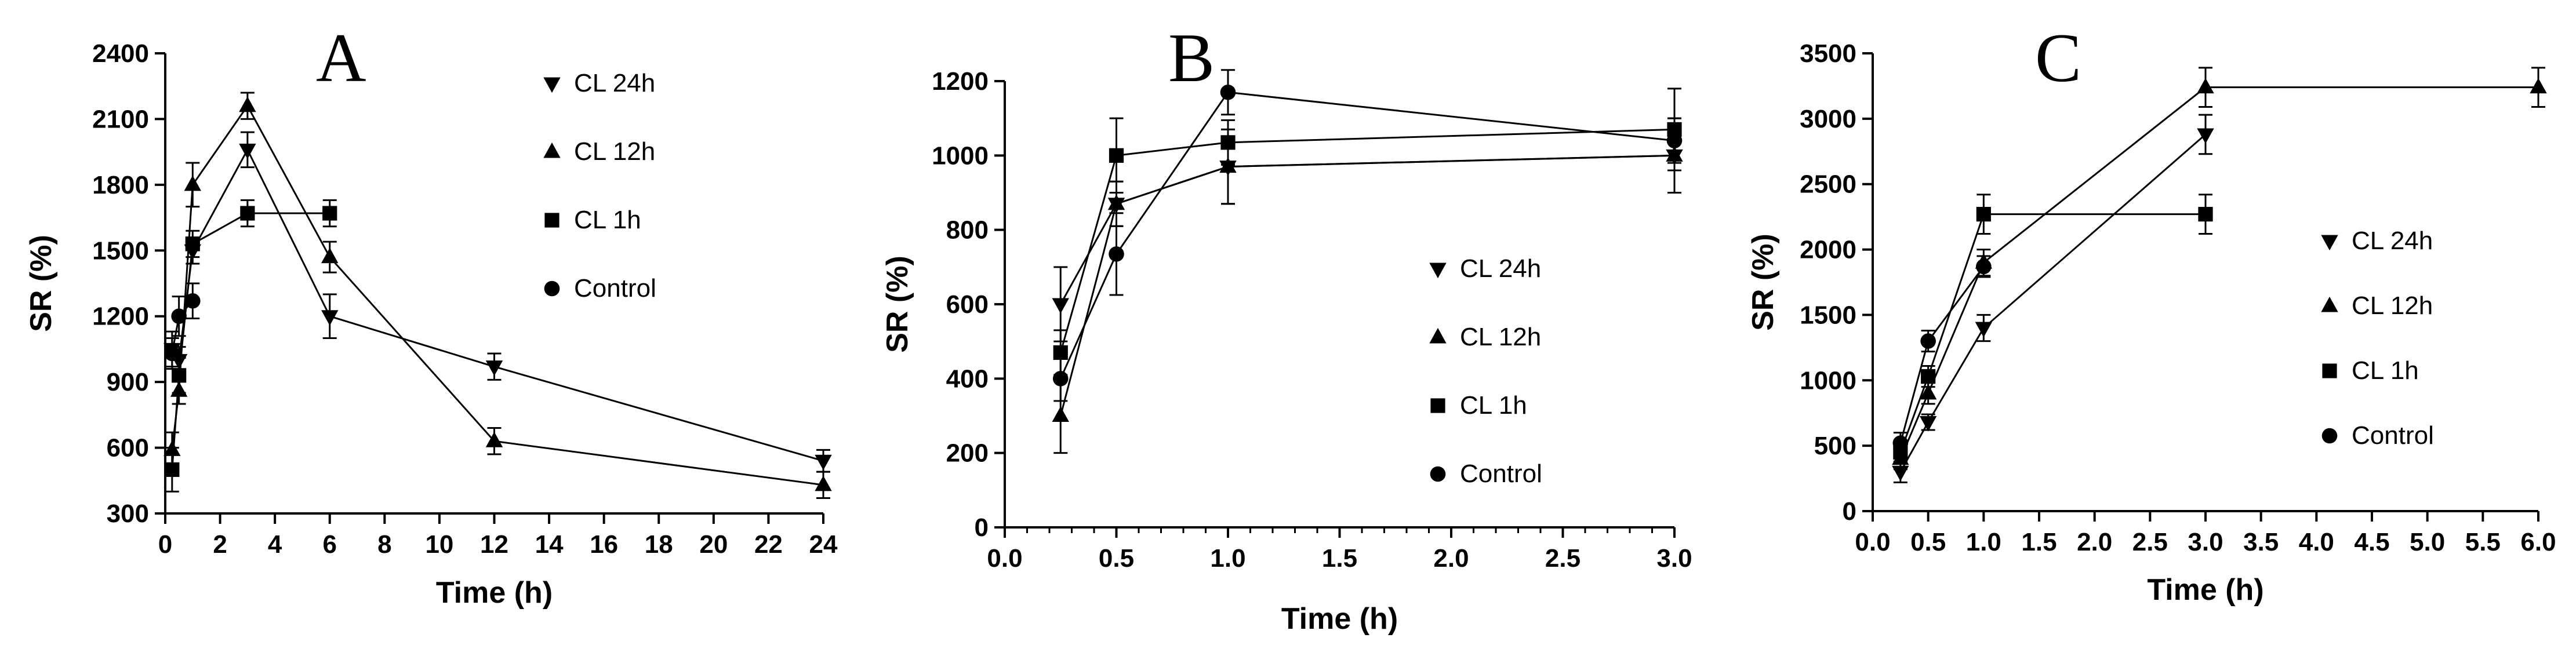 The width and height of the screenshot is (2576, 656). What do you see at coordinates (1828, 53) in the screenshot?
I see `y-tick-label: 3500` at bounding box center [1828, 53].